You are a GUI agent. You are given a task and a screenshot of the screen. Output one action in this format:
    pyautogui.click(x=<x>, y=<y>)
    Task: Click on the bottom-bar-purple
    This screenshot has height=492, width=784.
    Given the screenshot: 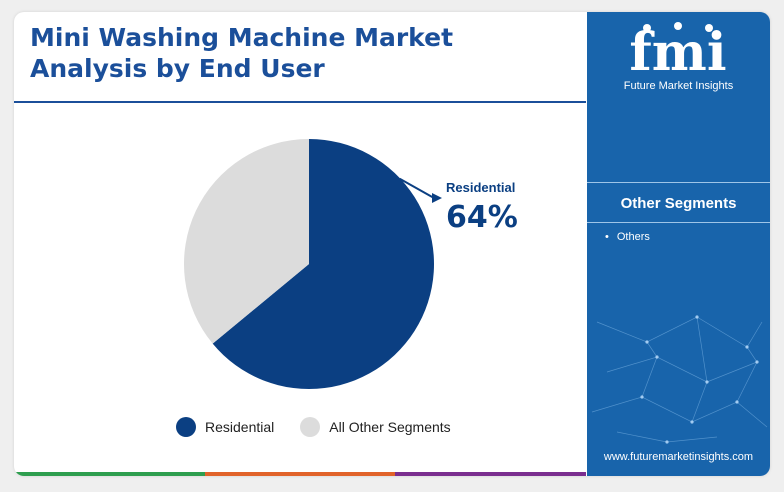 What is the action you would take?
    pyautogui.click(x=491, y=474)
    